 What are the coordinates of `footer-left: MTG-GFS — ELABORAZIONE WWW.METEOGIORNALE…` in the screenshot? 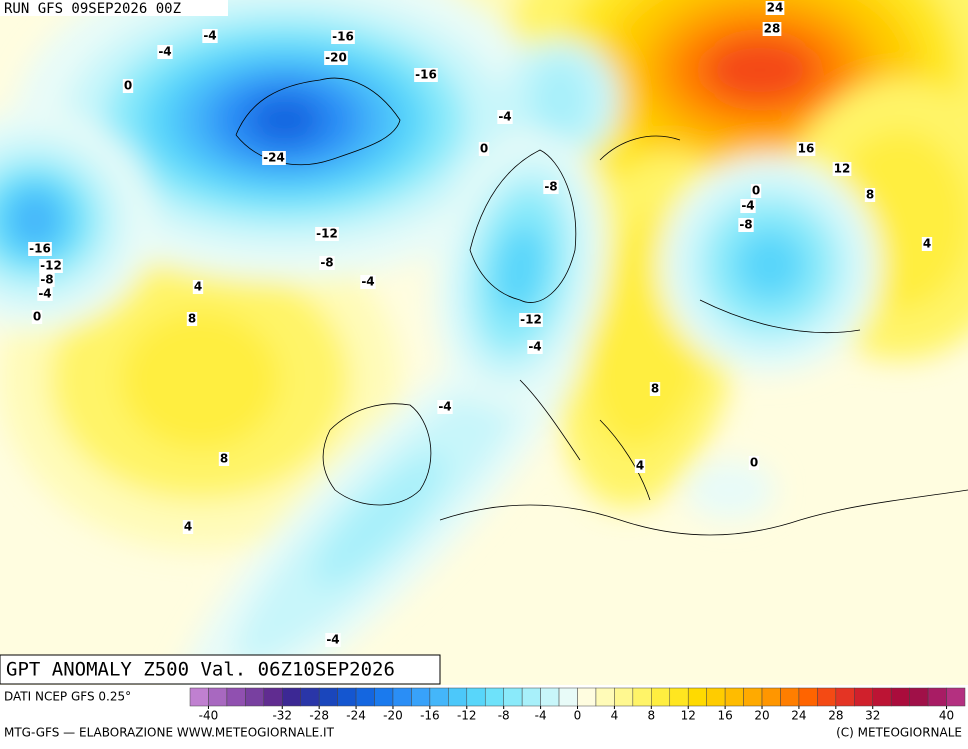 It's located at (169, 733).